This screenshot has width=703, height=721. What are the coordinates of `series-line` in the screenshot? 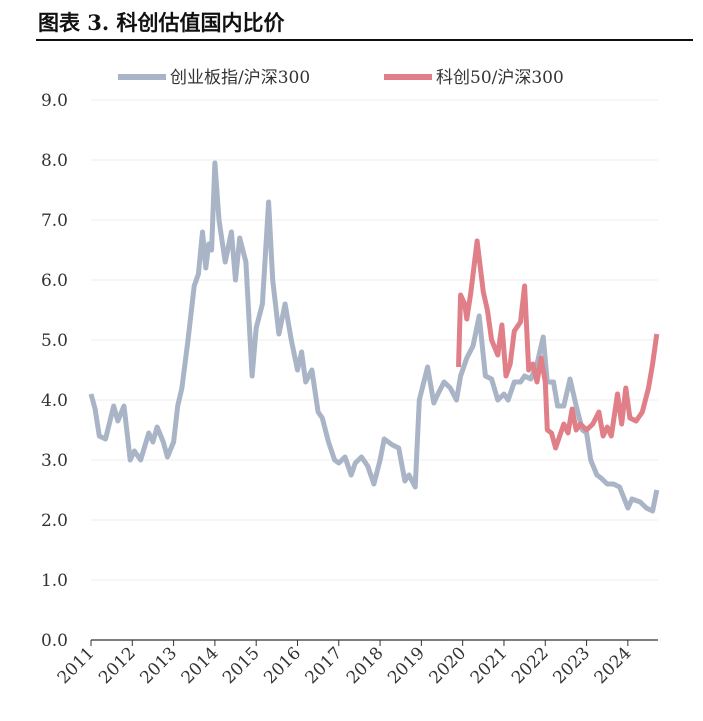 It's located at (558, 344).